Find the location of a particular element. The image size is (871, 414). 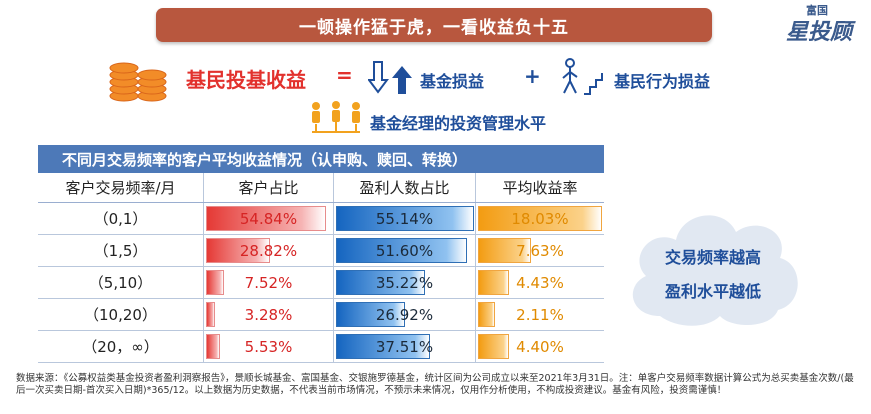

share-cell: 54.84% is located at coordinates (269, 218).